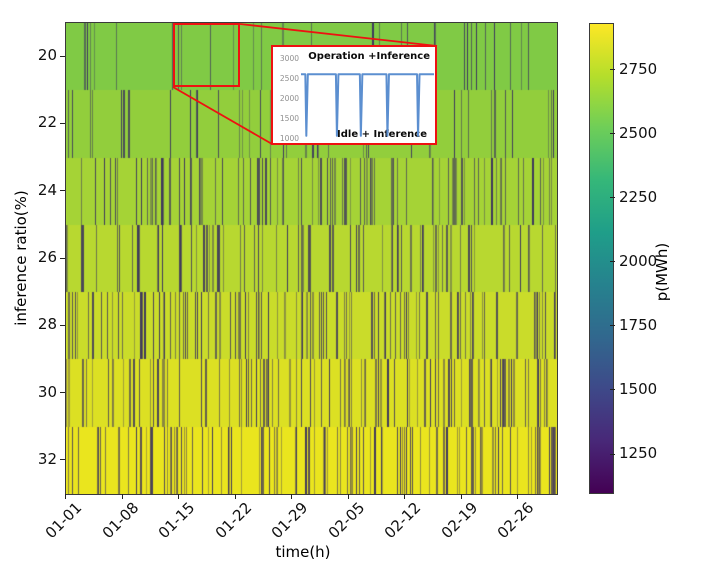 This screenshot has width=709, height=584. Describe the element at coordinates (382, 134) in the screenshot. I see `inset-bottom-label: Idle + Inference` at that location.